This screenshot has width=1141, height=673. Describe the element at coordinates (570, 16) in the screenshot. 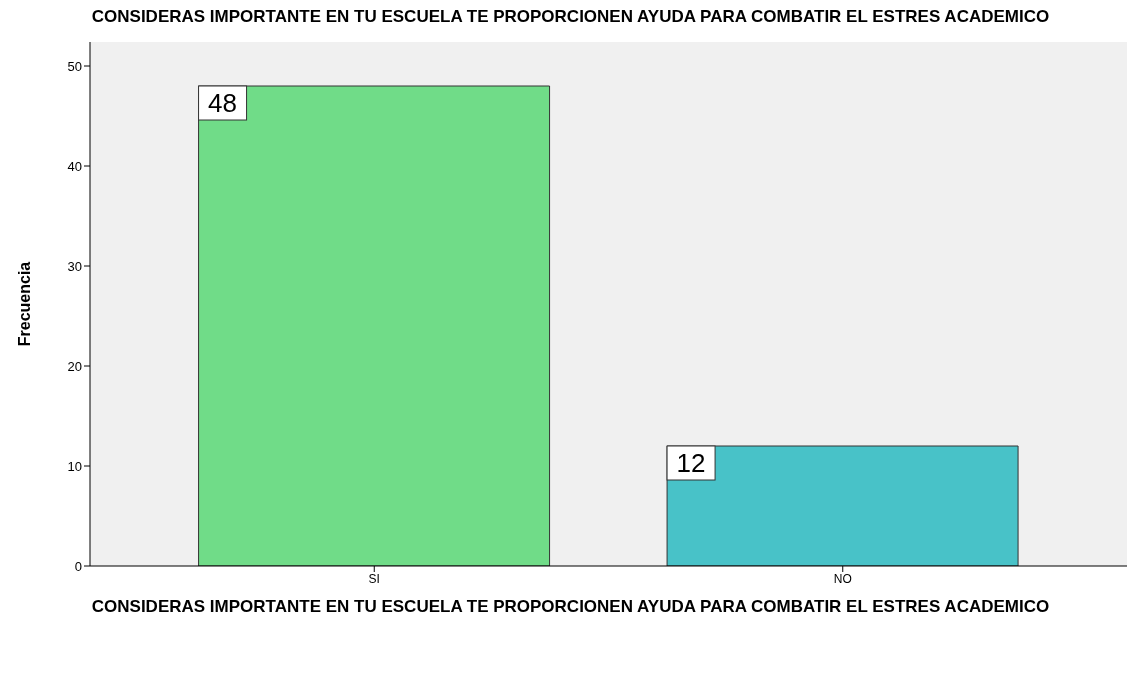

I see `chart-title: CONSIDERAS IMPORTANTE EN TU ESCUELA TE PROPORCIONEN AYUDA PARA COMBATIR EL ESTRES ACADEMICO` at that location.